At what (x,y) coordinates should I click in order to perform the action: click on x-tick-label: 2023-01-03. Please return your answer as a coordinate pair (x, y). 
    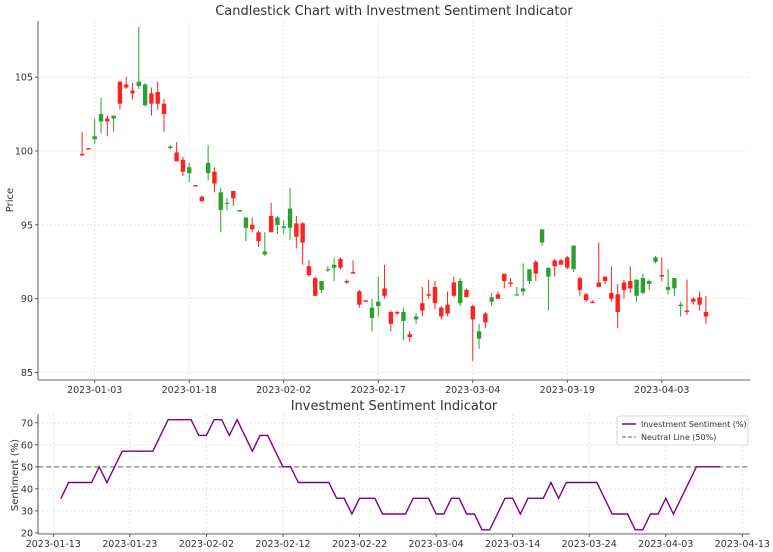
    Looking at the image, I should click on (94, 390).